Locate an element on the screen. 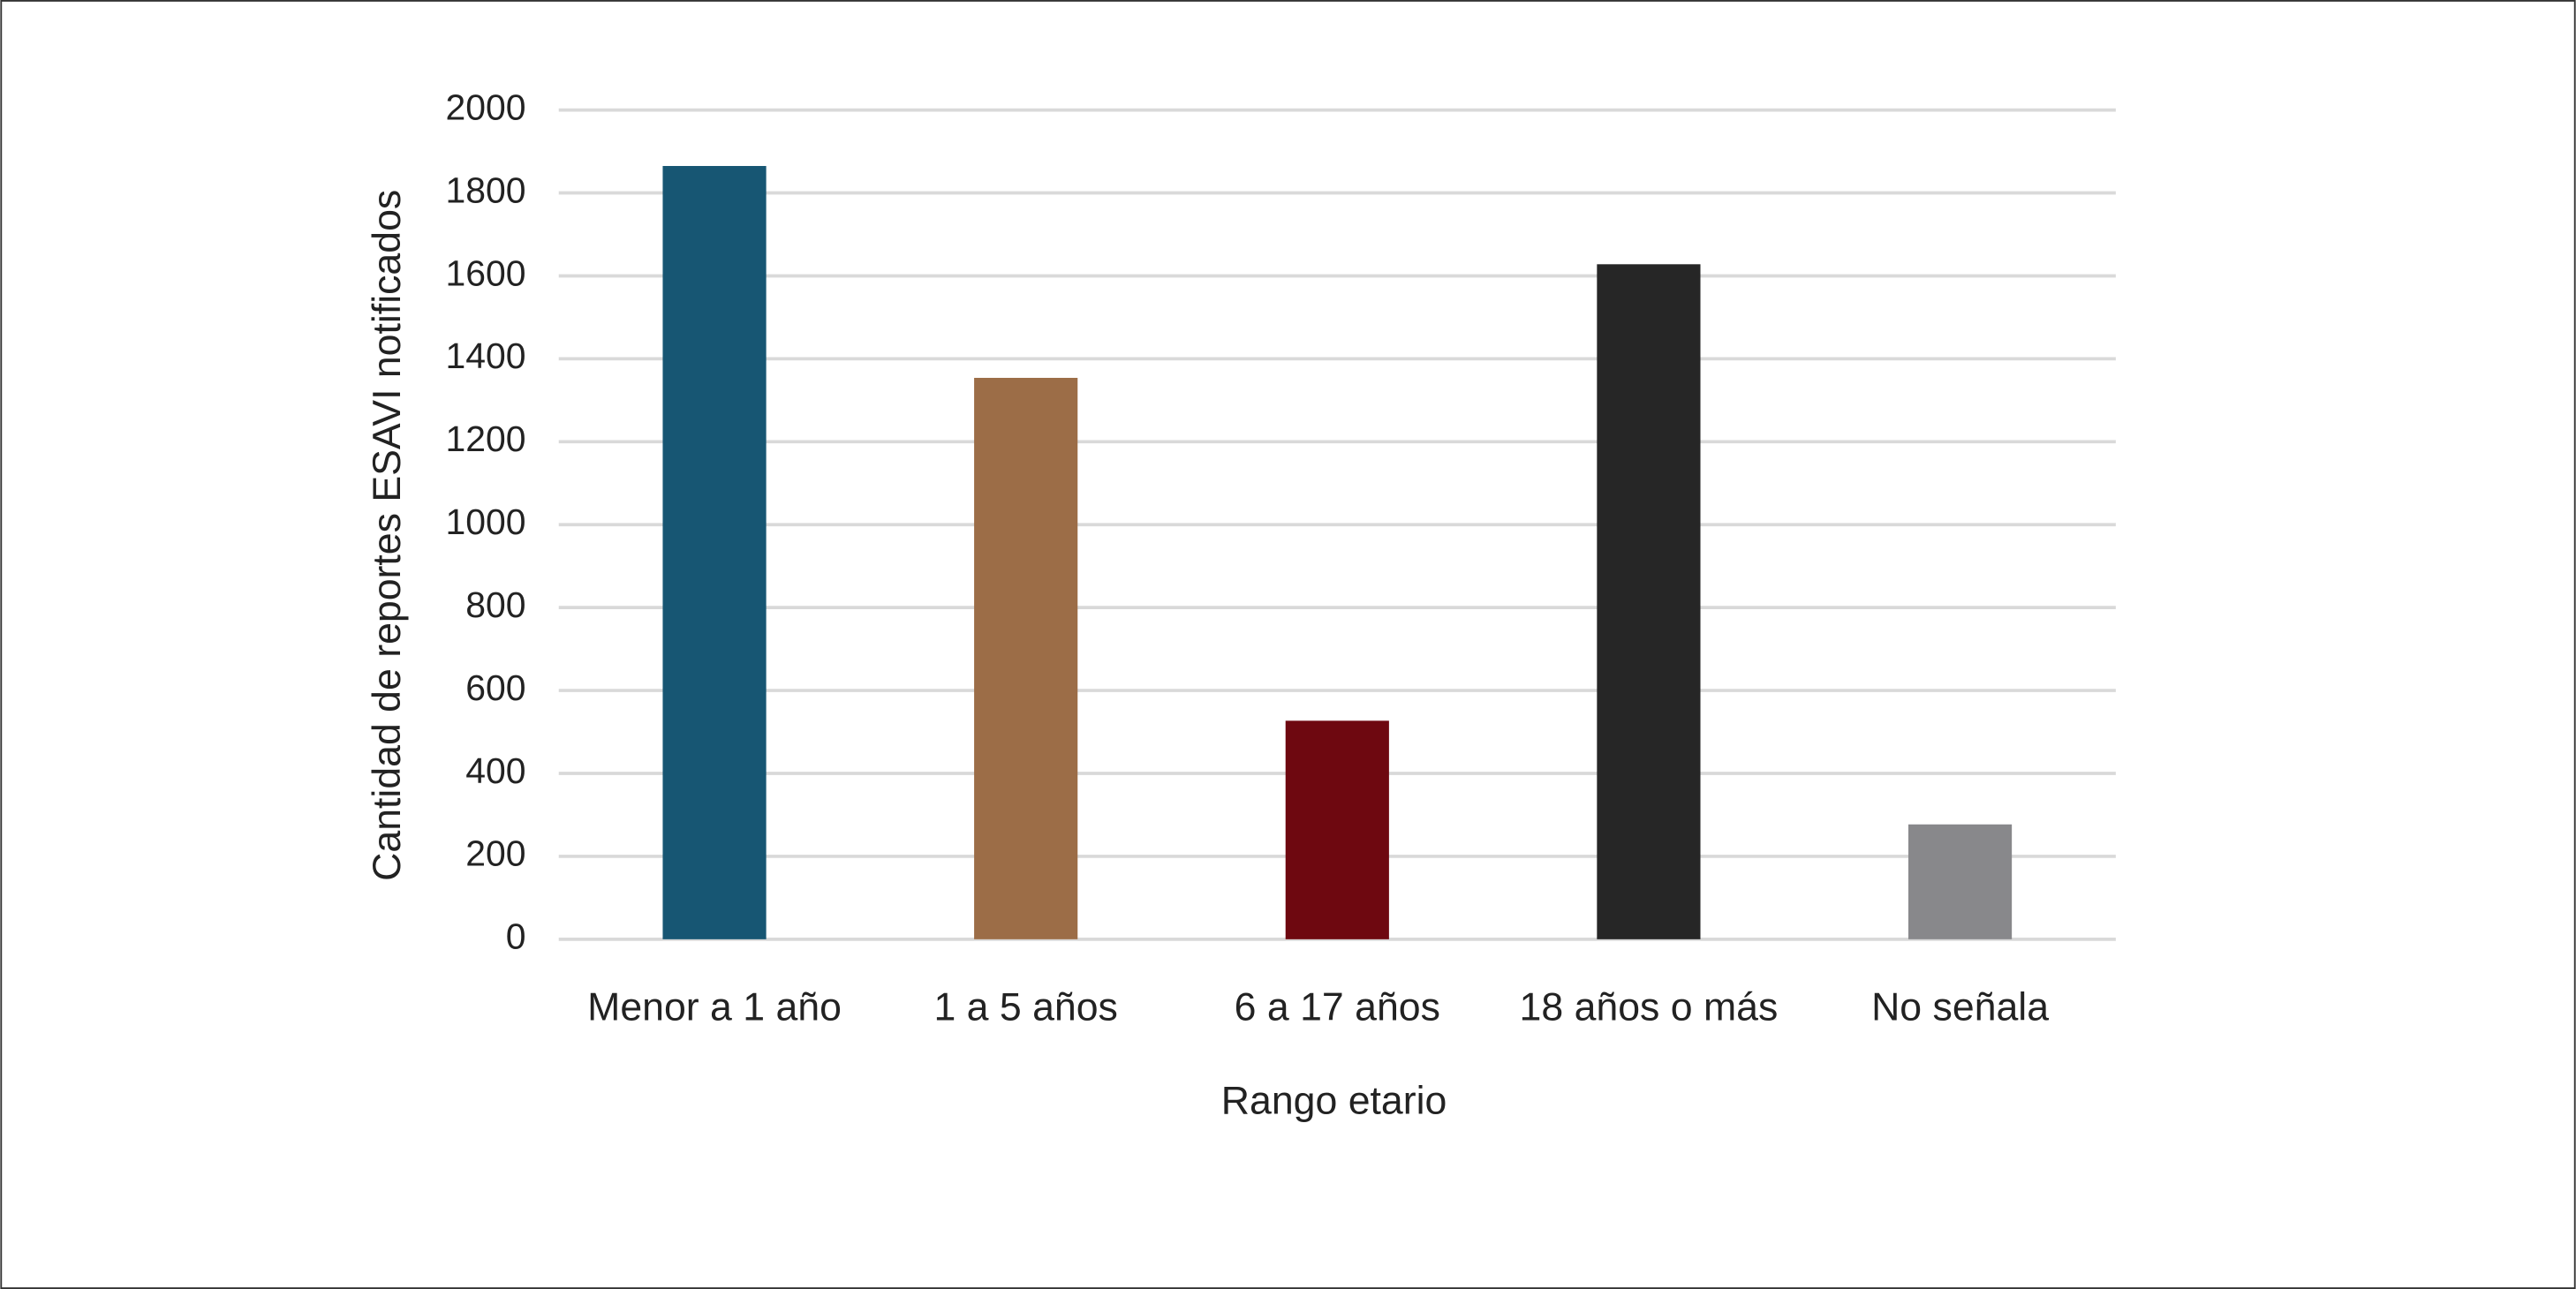 Image resolution: width=2576 pixels, height=1289 pixels. x-tick-label: Menor a 1 año is located at coordinates (714, 1007).